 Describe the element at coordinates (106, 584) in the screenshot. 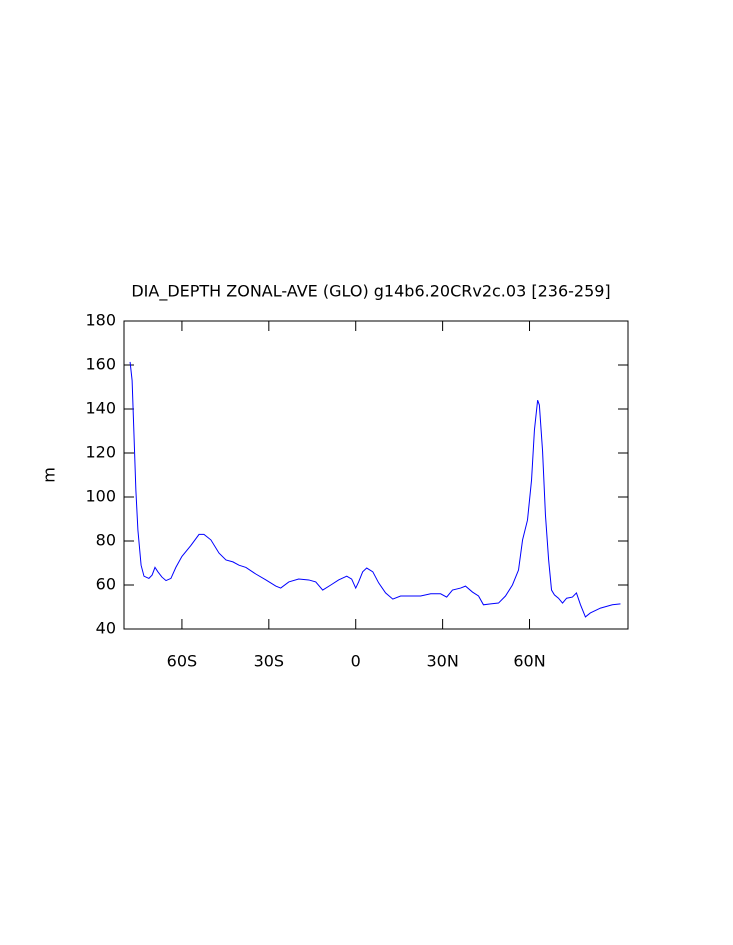

I see `y-tick-label: 60` at that location.